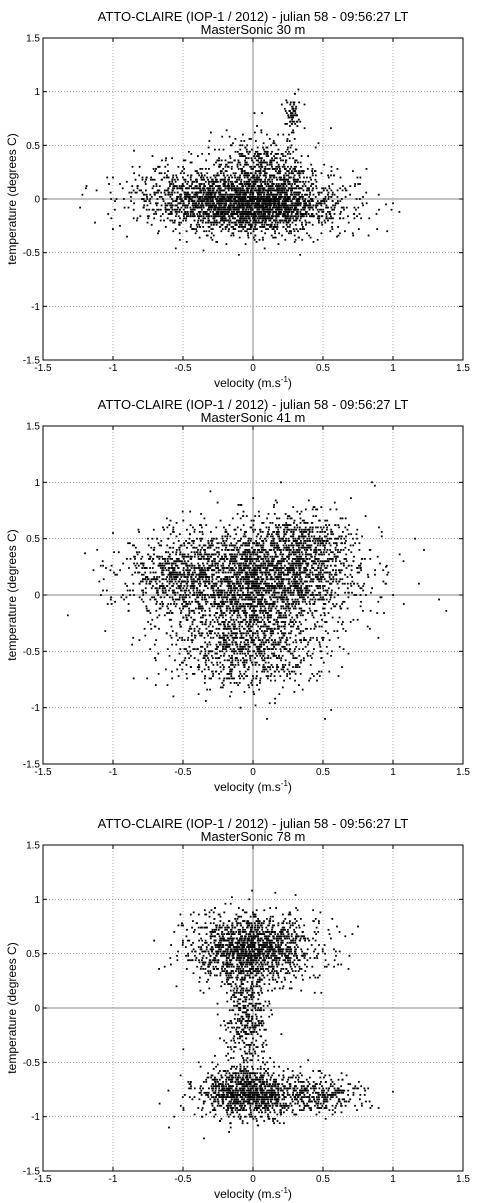 The image size is (477, 1203). What do you see at coordinates (37, 92) in the screenshot?
I see `y-tick-label: 1` at bounding box center [37, 92].